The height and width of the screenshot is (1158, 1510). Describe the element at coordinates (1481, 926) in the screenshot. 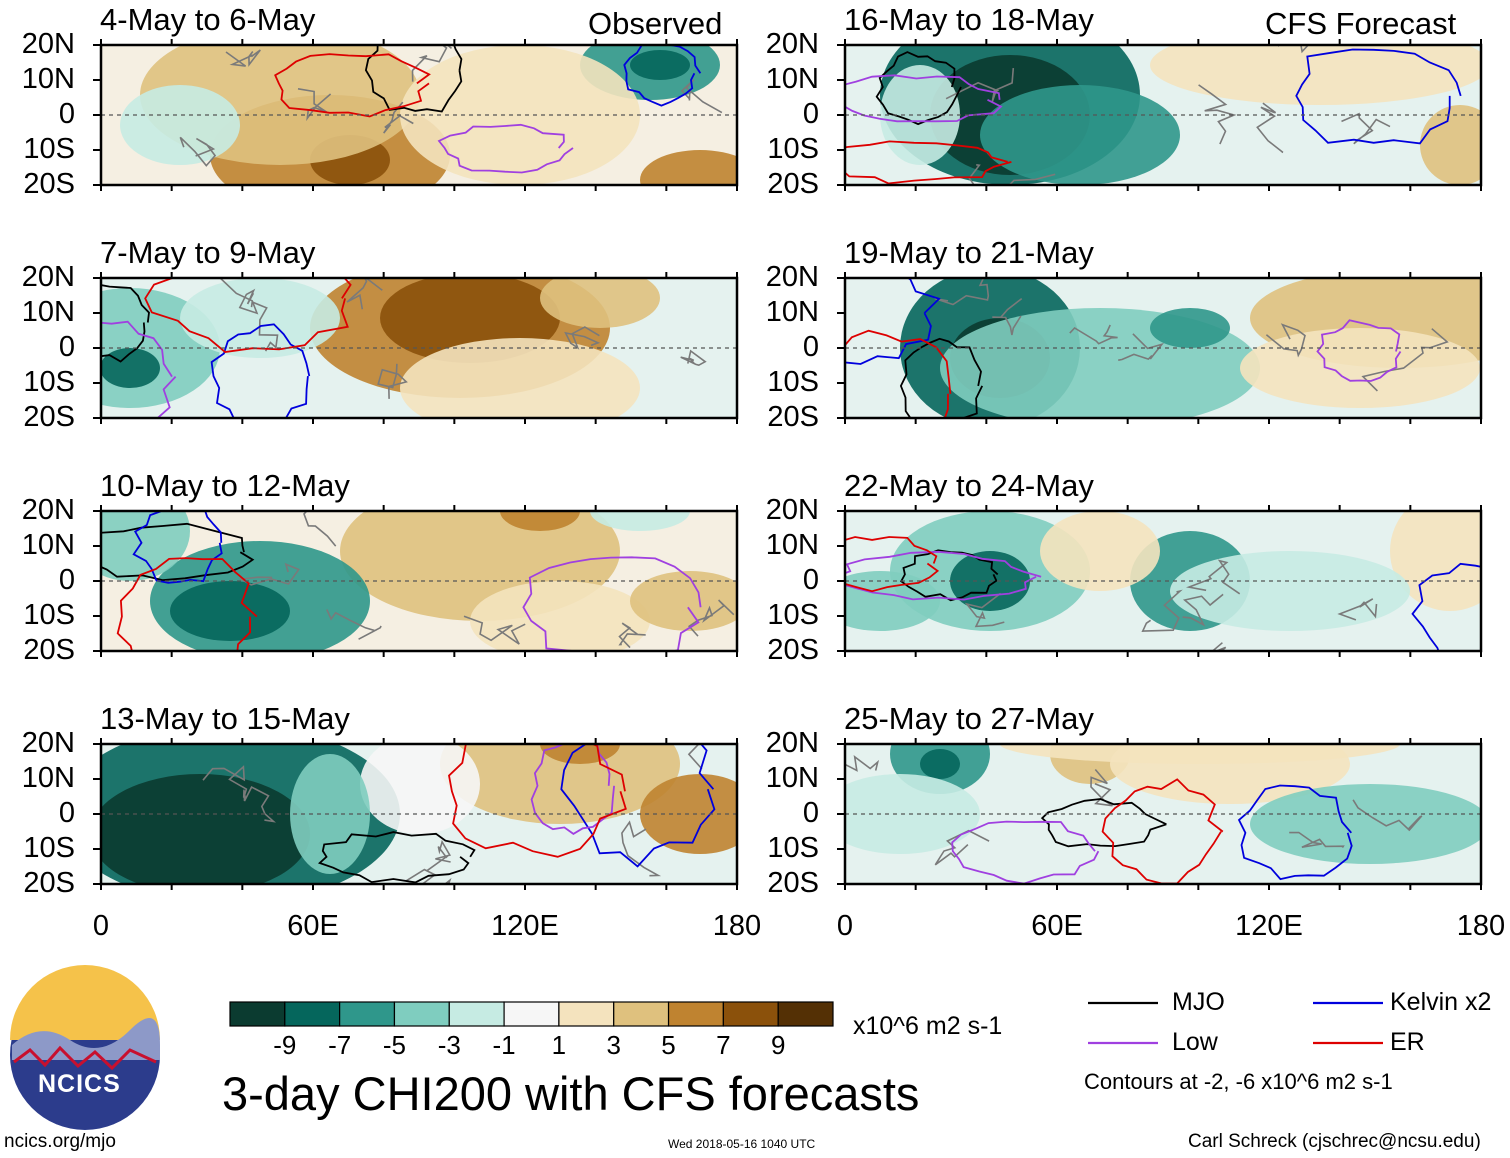

I see `x-tick-label: 180` at that location.